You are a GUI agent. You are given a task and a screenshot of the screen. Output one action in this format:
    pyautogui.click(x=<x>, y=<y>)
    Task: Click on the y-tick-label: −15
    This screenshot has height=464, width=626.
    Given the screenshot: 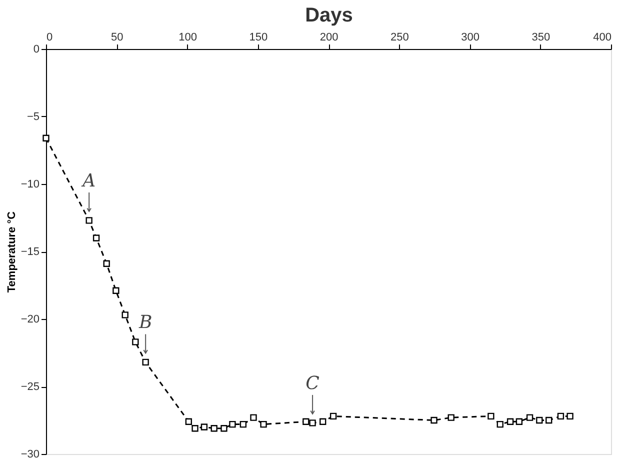 What is the action you would take?
    pyautogui.click(x=30, y=252)
    